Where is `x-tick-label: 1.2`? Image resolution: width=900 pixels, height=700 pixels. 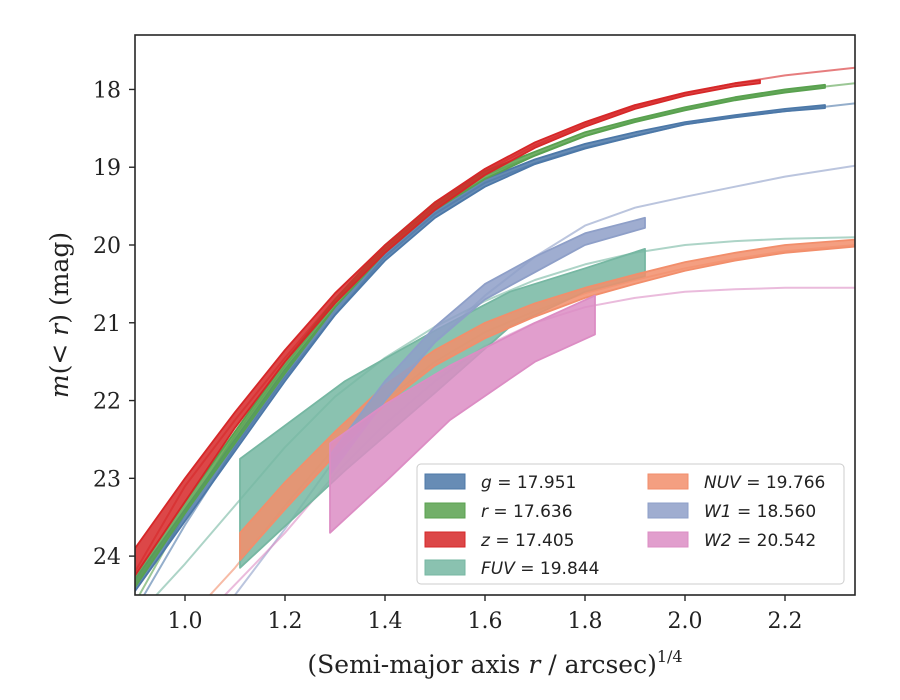
x-tick-label: 1.2 is located at coordinates (285, 621).